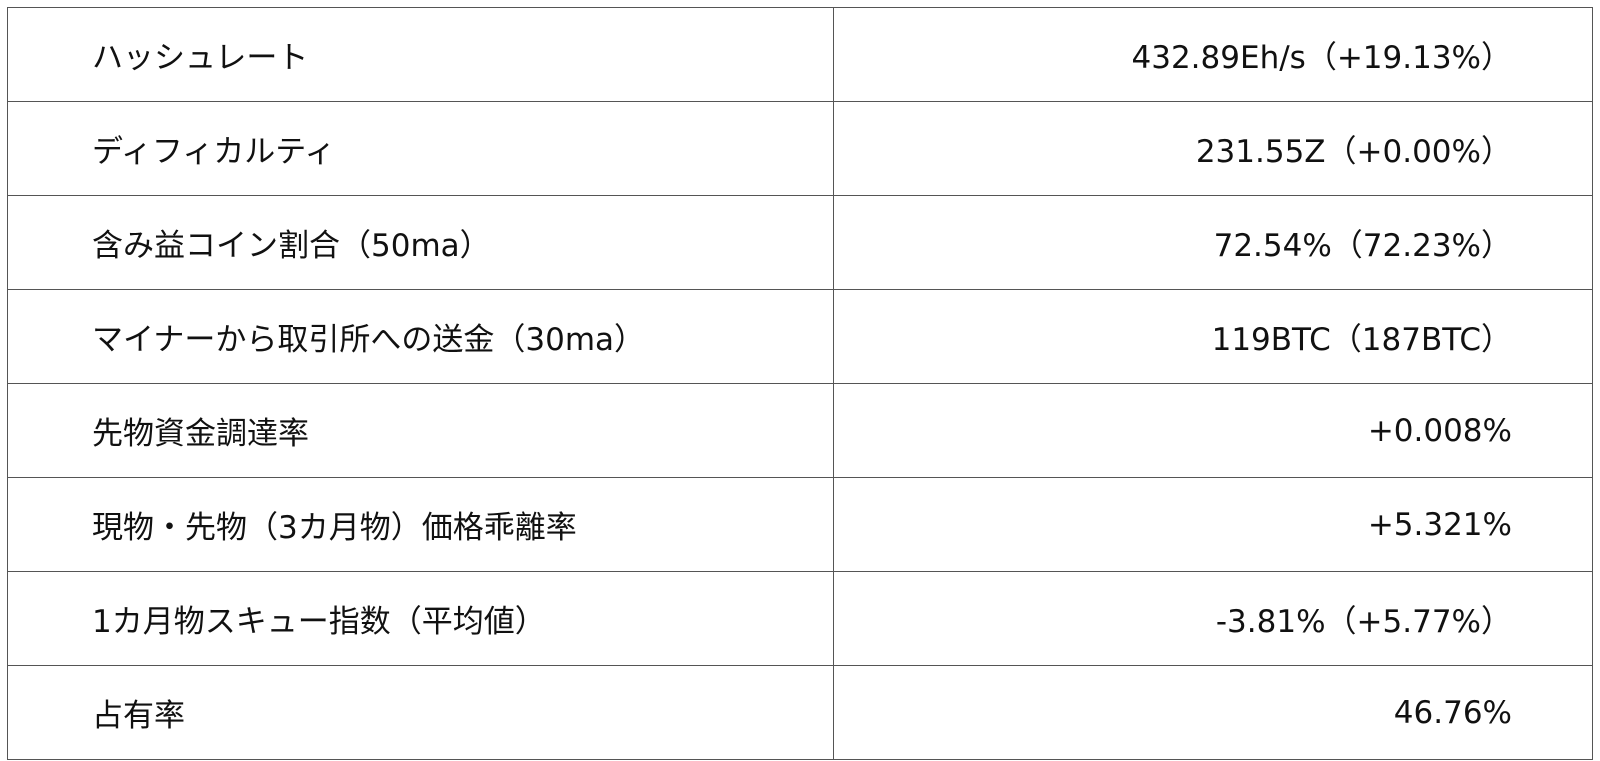  What do you see at coordinates (420, 712) in the screenshot?
I see `metric-label: 占有率` at bounding box center [420, 712].